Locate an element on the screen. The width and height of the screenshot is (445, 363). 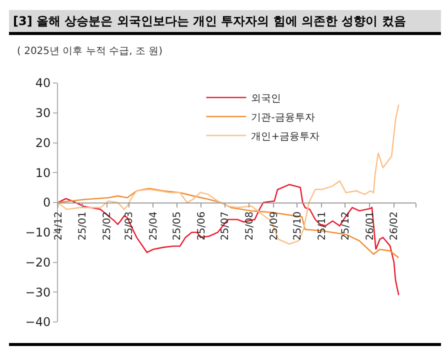
x-tick-label: 25/01 is located at coordinates (83, 226).